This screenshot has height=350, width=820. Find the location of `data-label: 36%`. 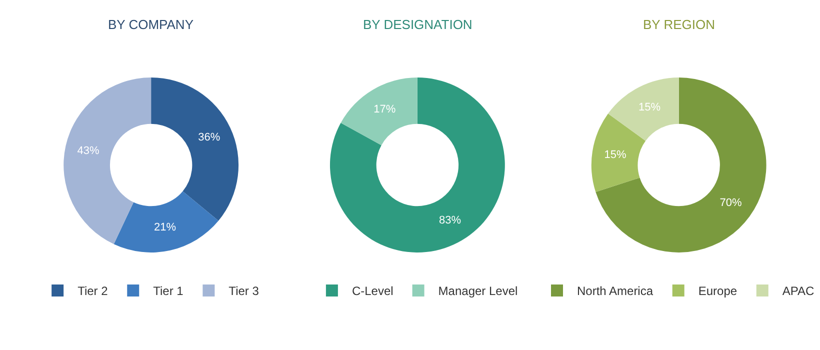

data-label: 36% is located at coordinates (209, 138).